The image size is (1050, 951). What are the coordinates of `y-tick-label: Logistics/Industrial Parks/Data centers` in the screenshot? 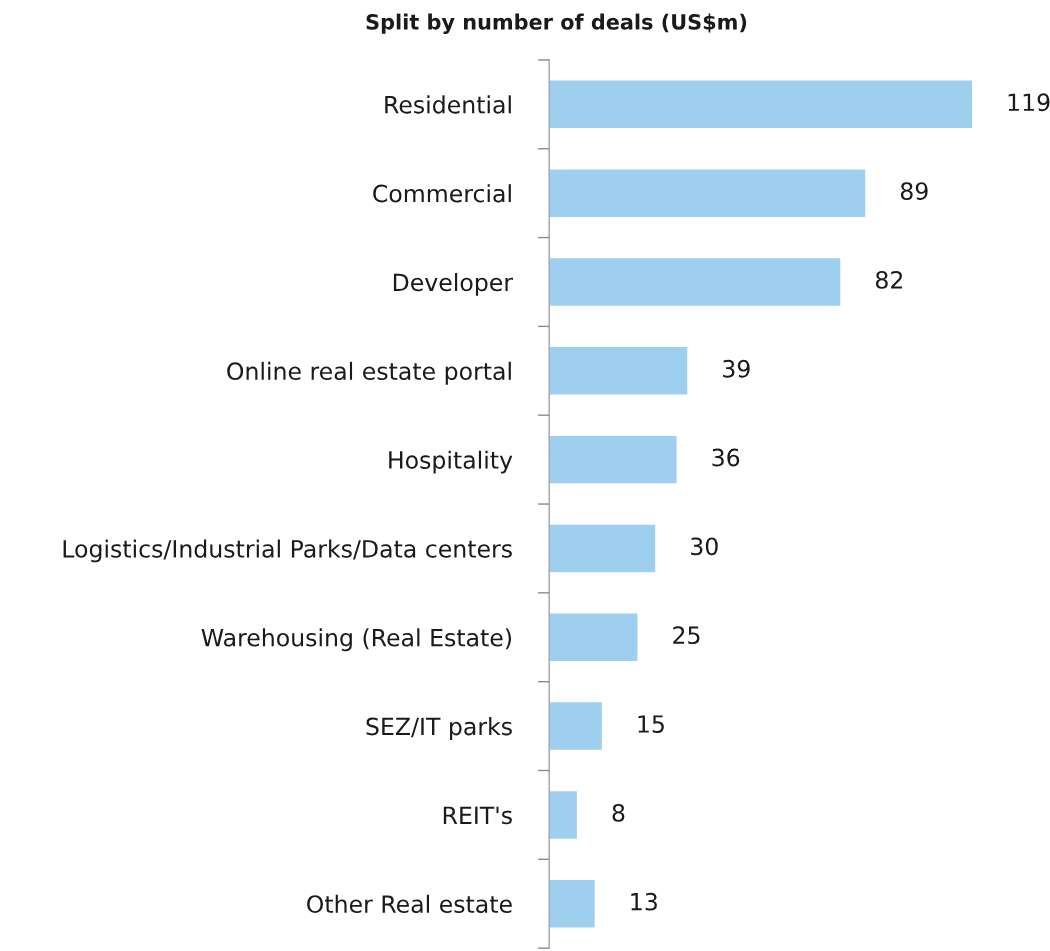 It's located at (287, 551).